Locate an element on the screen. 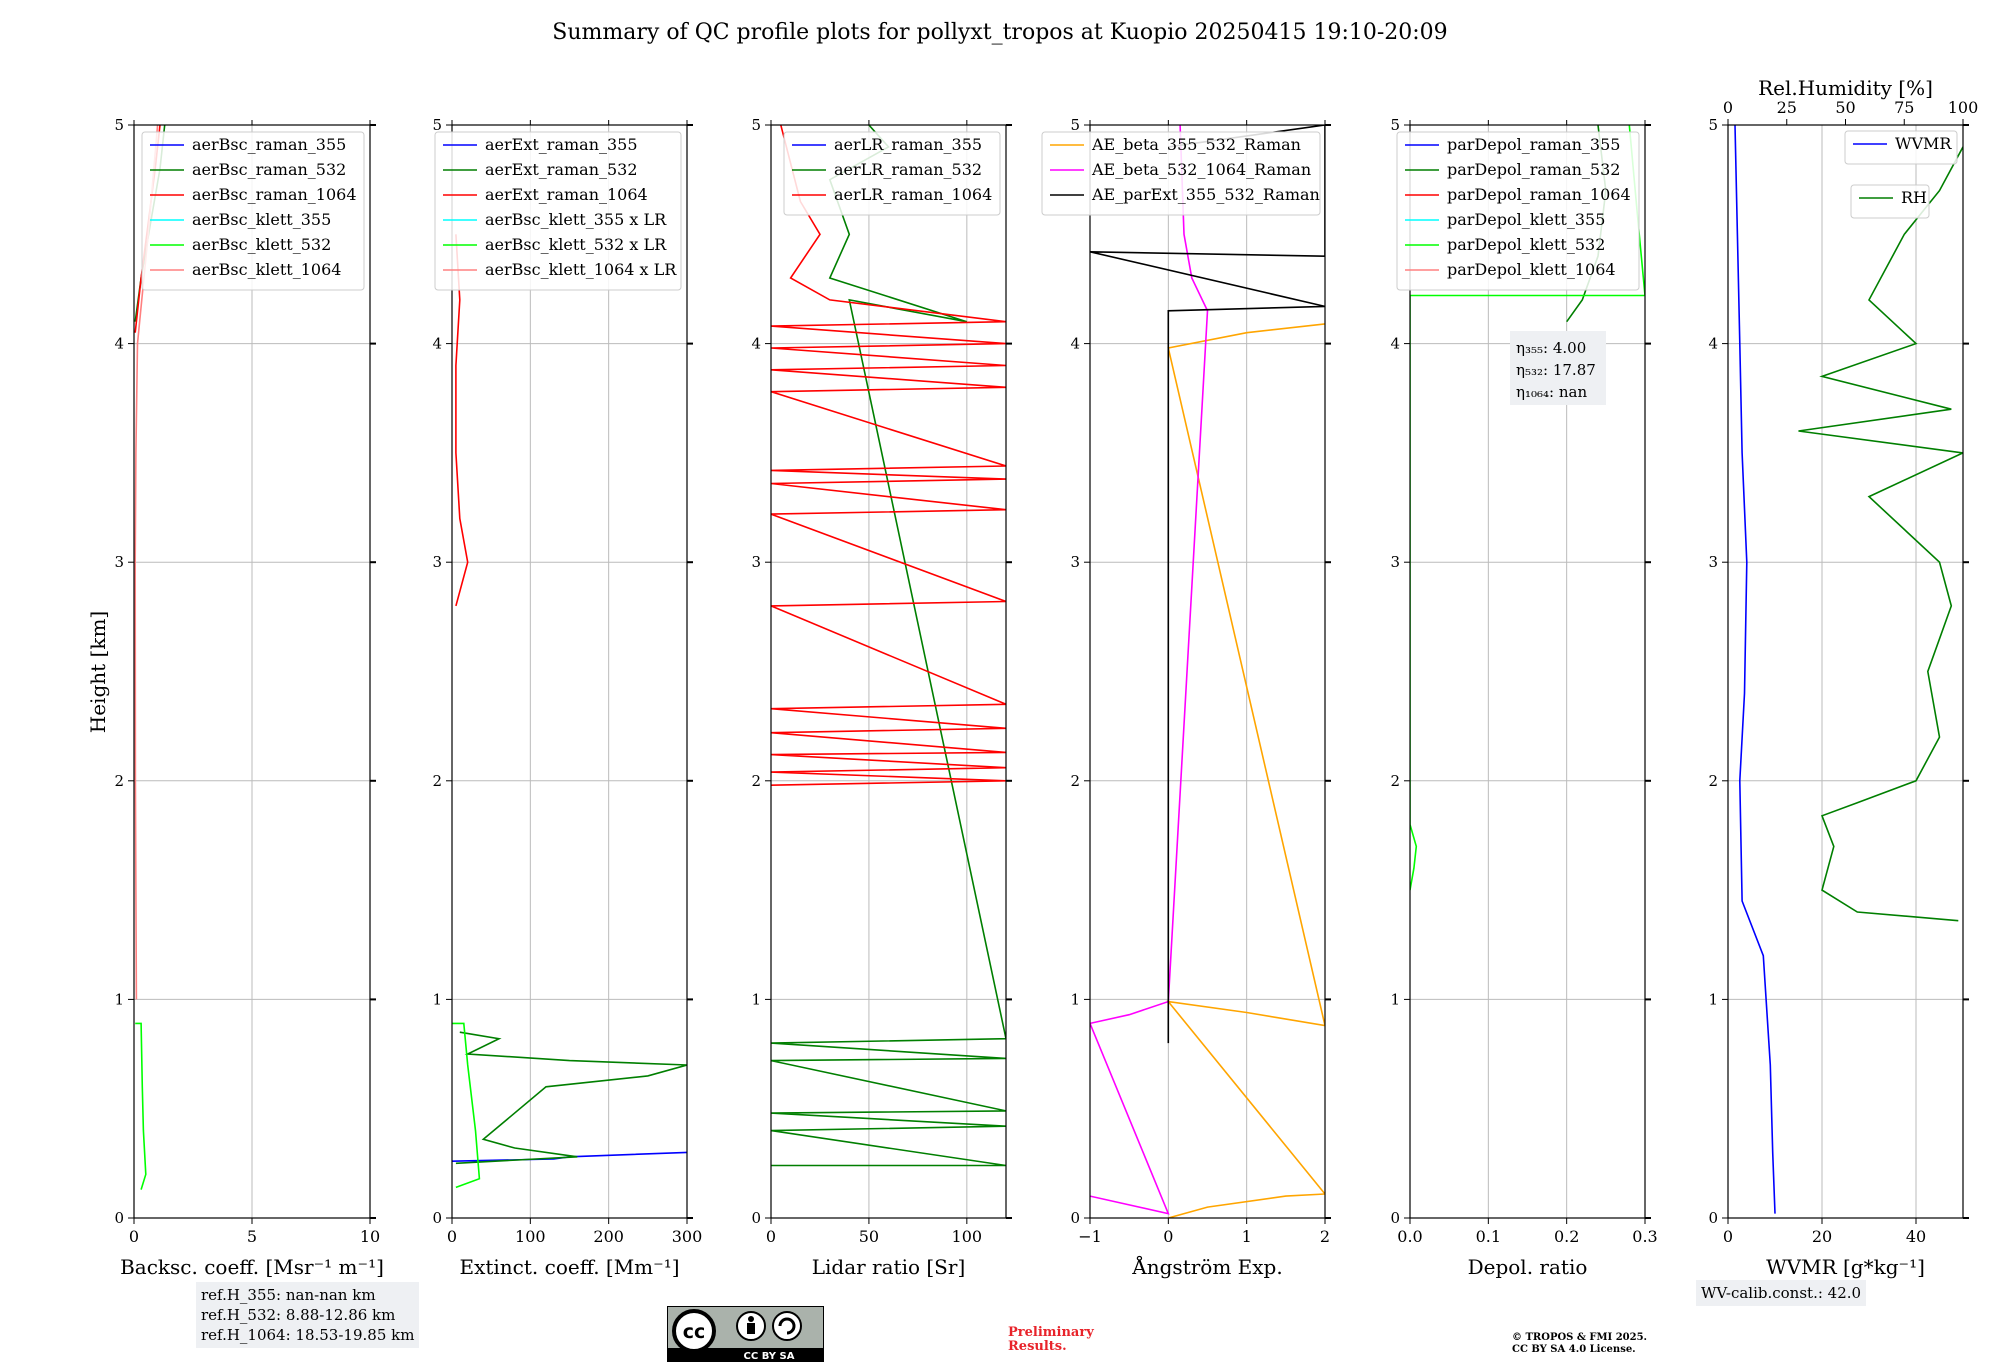 Image resolution: width=2000 pixels, height=1362 pixels. series-line-AE_parExt_355_532_Raman is located at coordinates (1207, 584).